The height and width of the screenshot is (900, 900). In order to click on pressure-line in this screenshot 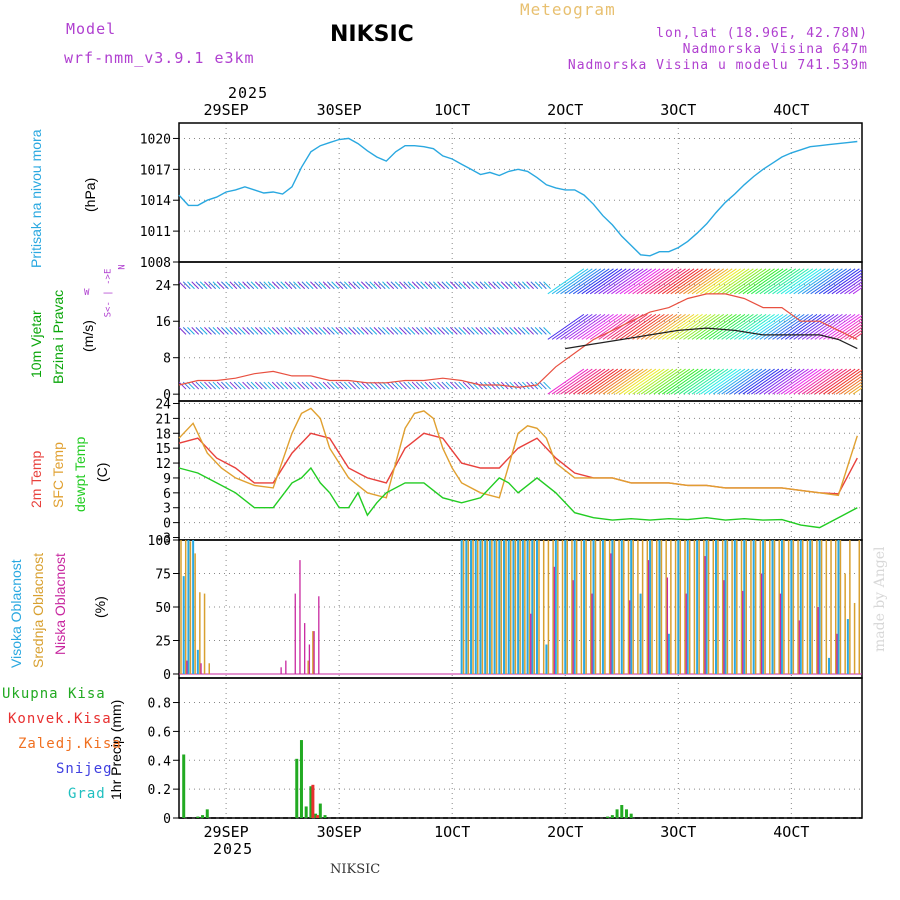, I will do `click(518, 197)`.